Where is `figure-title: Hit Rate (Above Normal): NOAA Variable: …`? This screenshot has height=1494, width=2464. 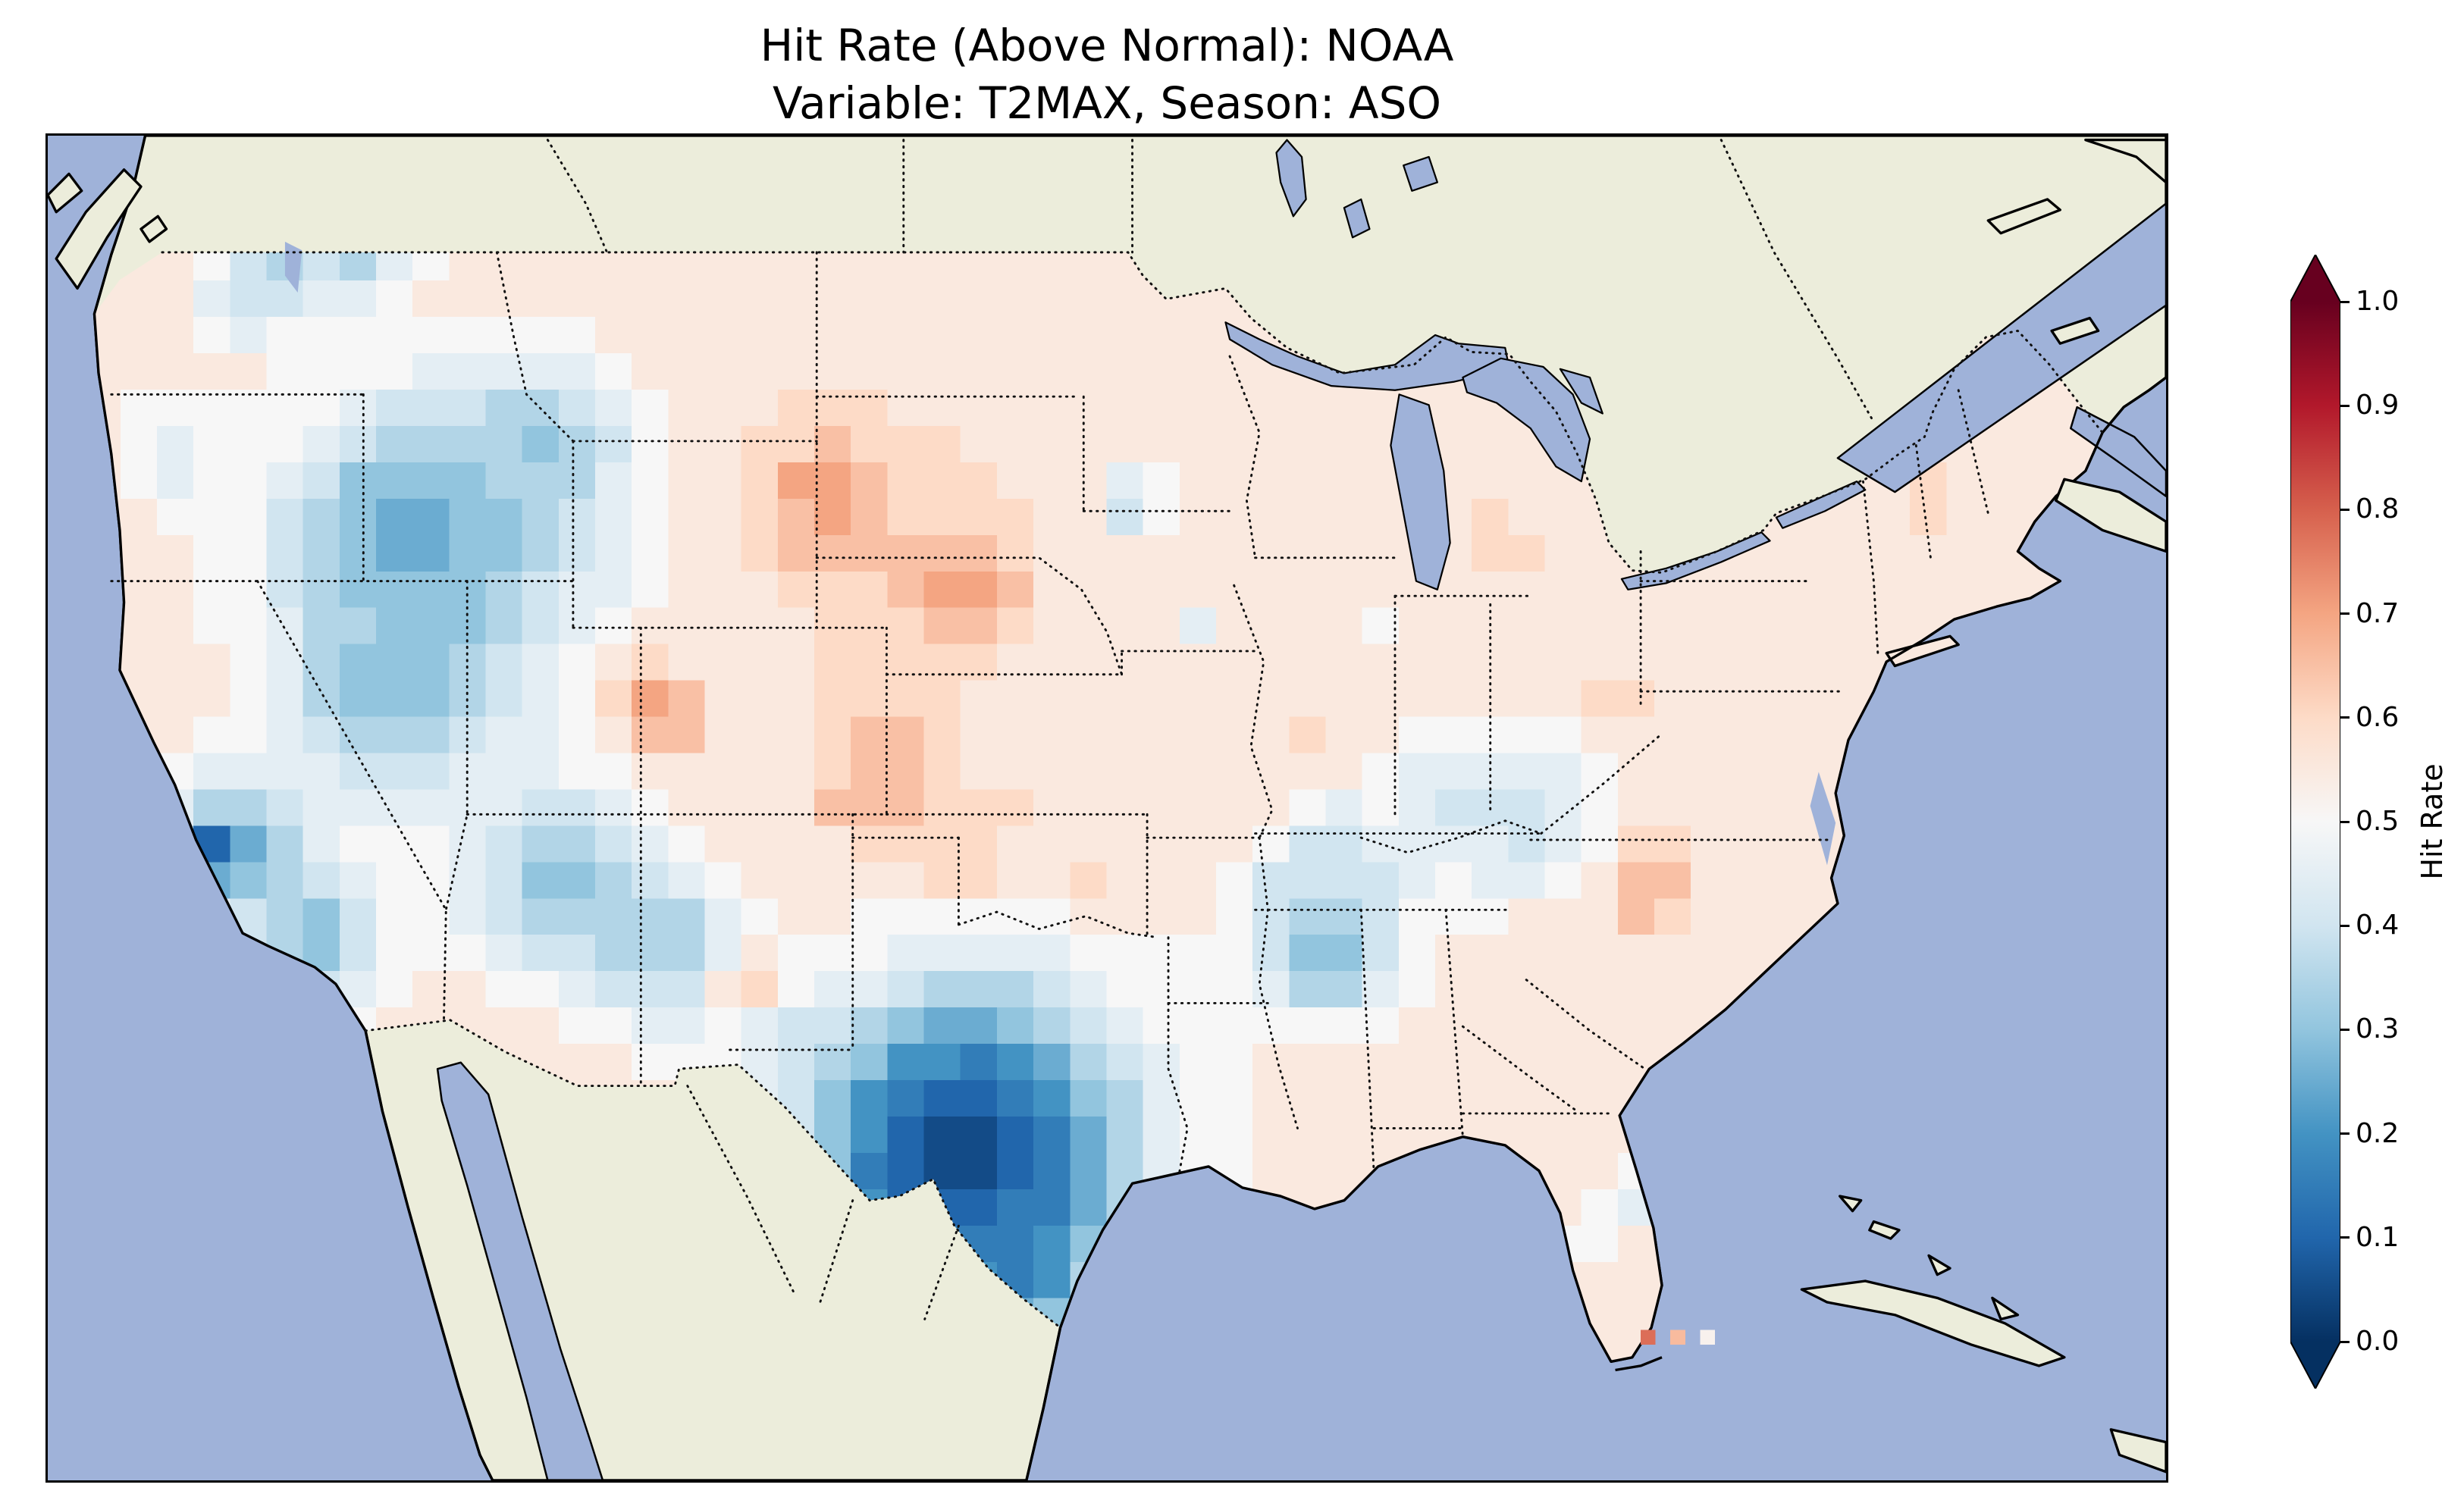
figure-title: Hit Rate (Above Normal): NOAA Variable: … is located at coordinates (1106, 74).